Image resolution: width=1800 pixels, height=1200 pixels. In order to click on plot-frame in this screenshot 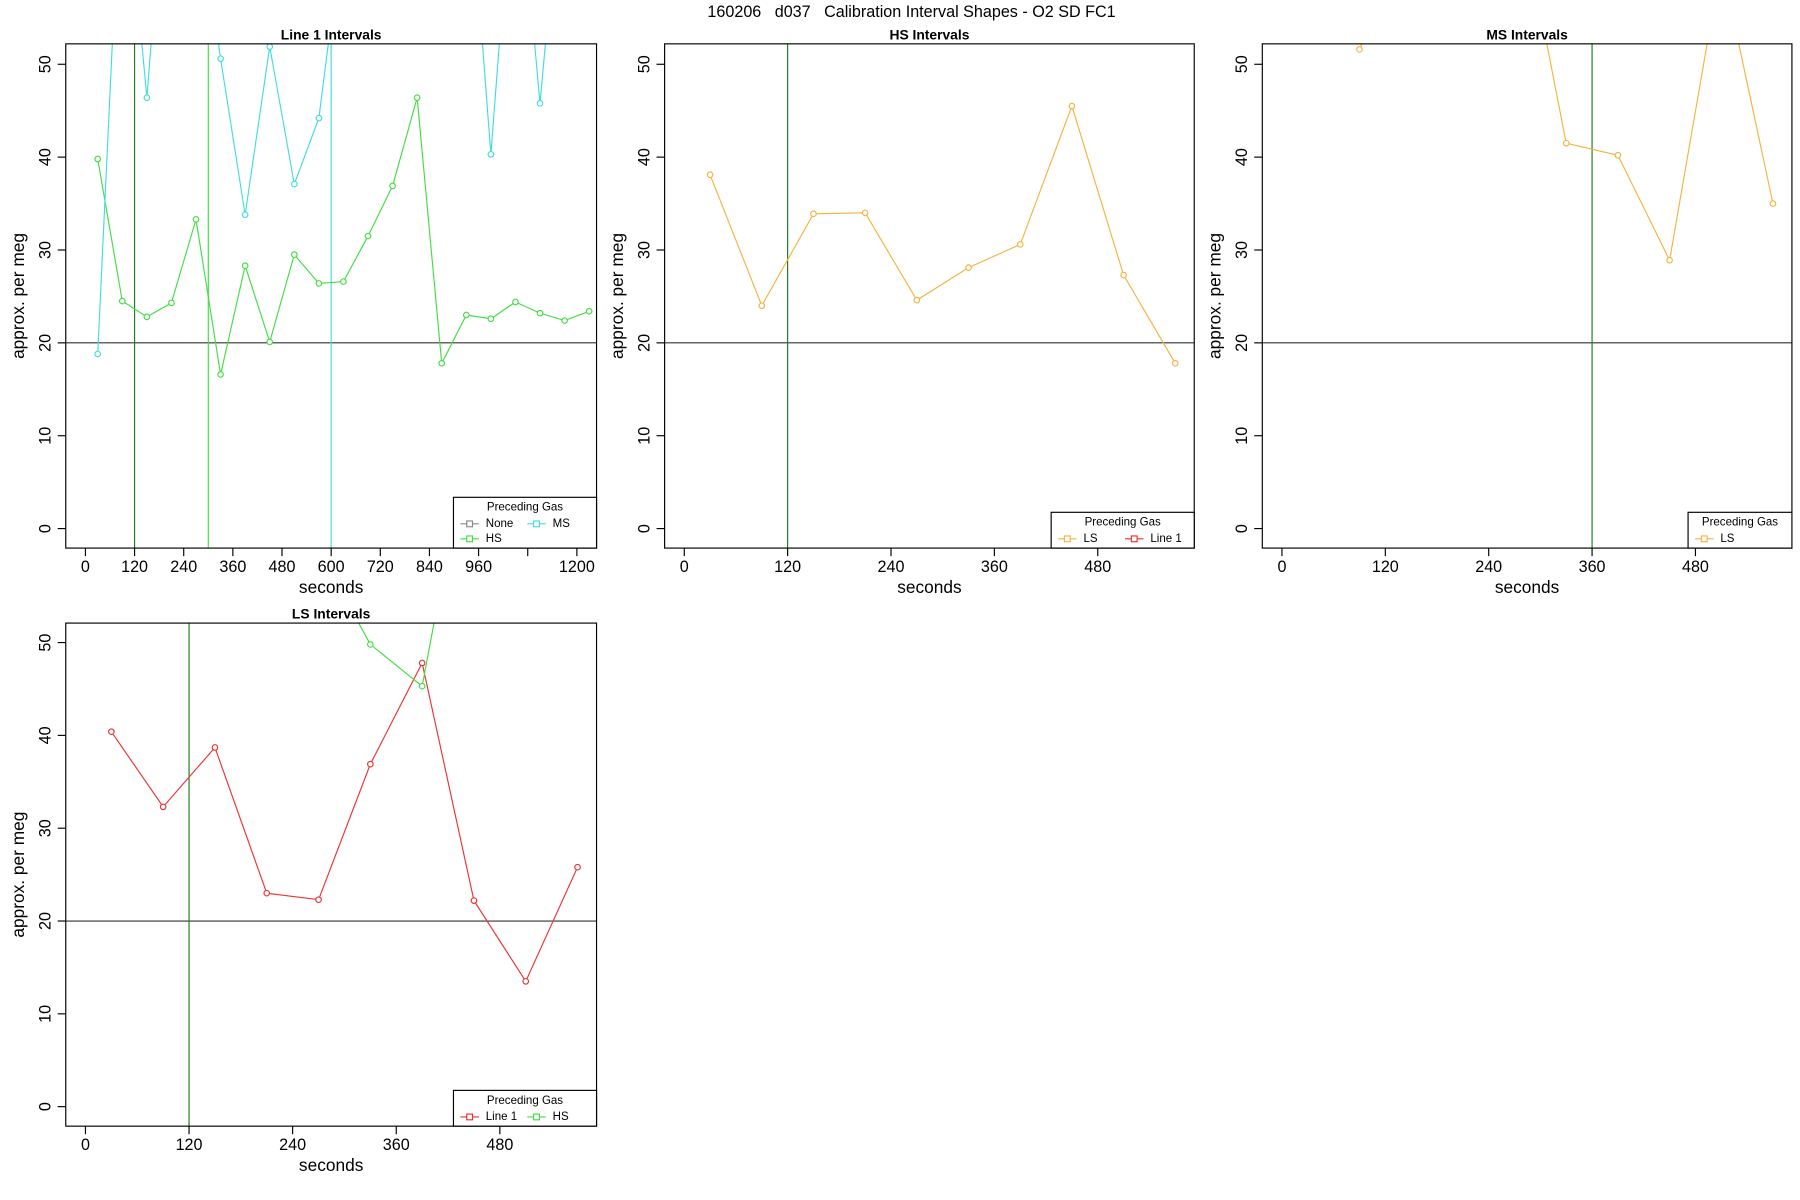, I will do `click(1527, 296)`.